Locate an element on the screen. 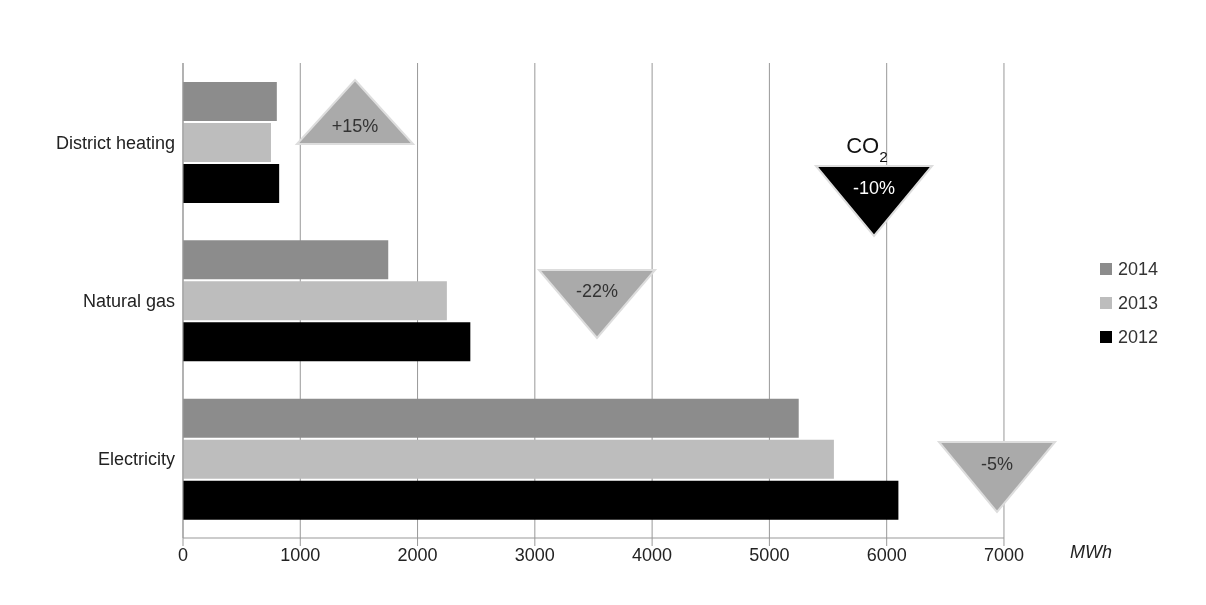  x-tick-label: 7000 is located at coordinates (1003, 554).